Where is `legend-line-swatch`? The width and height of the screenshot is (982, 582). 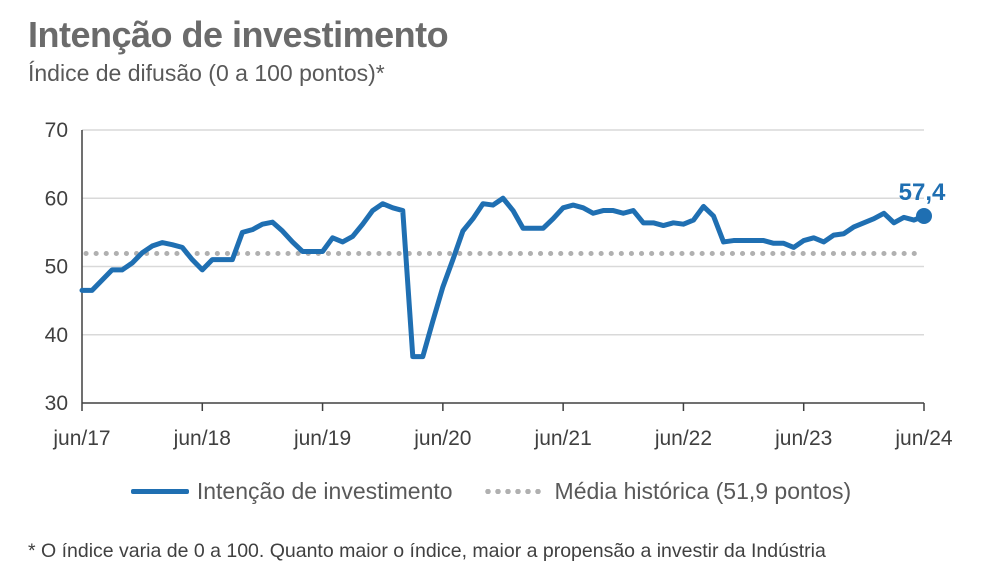
legend-line-swatch is located at coordinates (159, 491).